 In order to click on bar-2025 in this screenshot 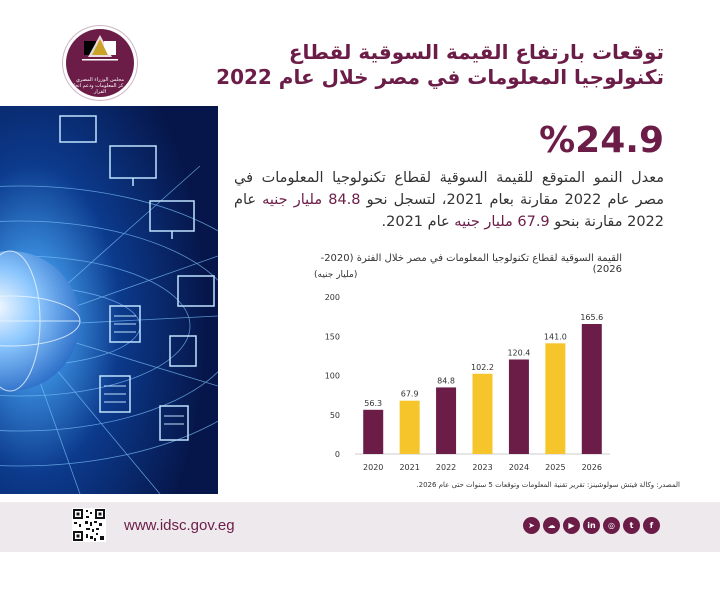, I will do `click(555, 398)`.